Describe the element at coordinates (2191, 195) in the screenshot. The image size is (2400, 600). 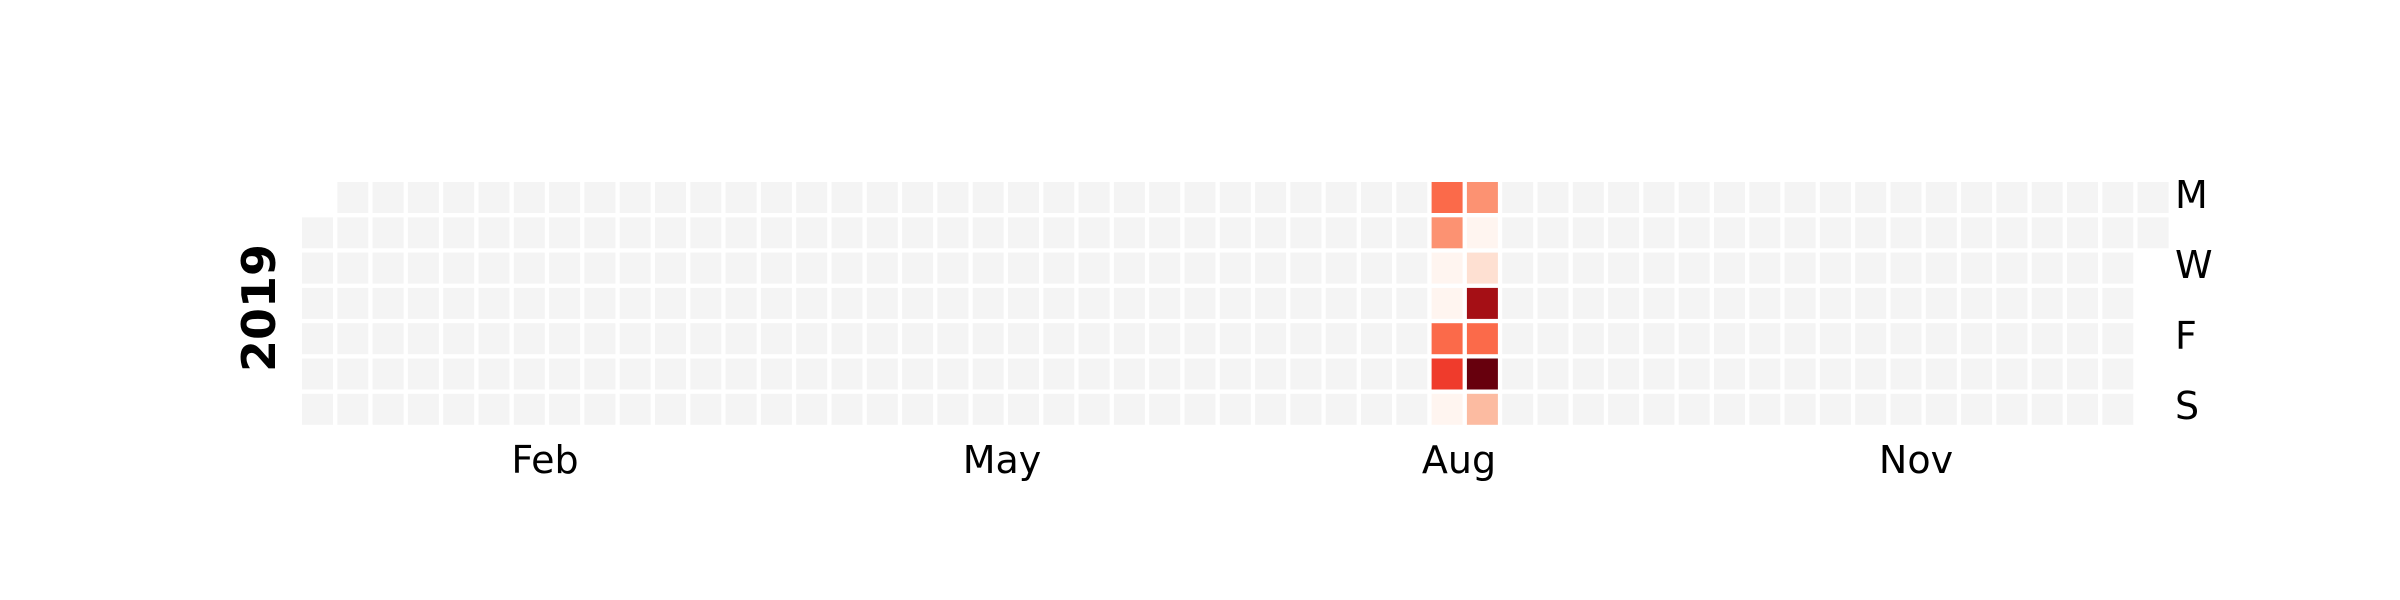
I see `day-label: M` at that location.